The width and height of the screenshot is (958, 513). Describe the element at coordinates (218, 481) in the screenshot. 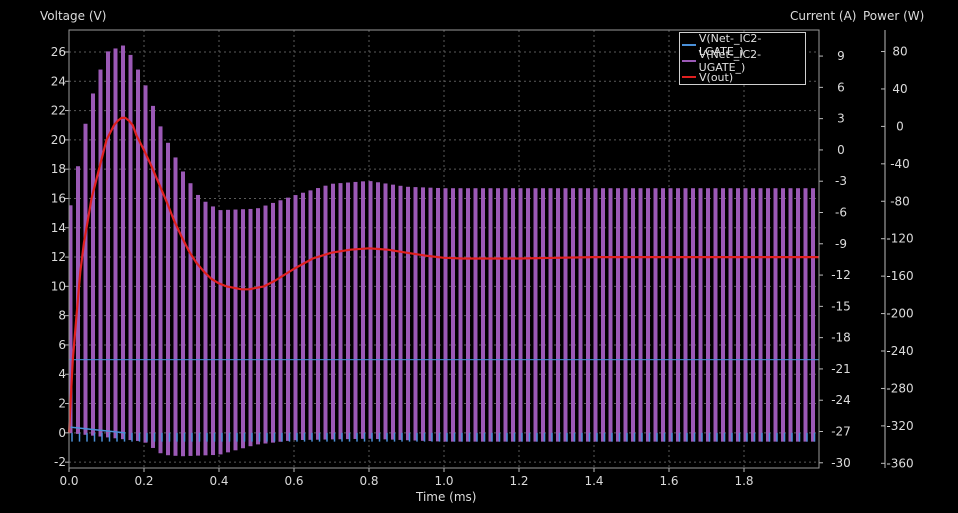

I see `x-tick-label: 0.4` at that location.